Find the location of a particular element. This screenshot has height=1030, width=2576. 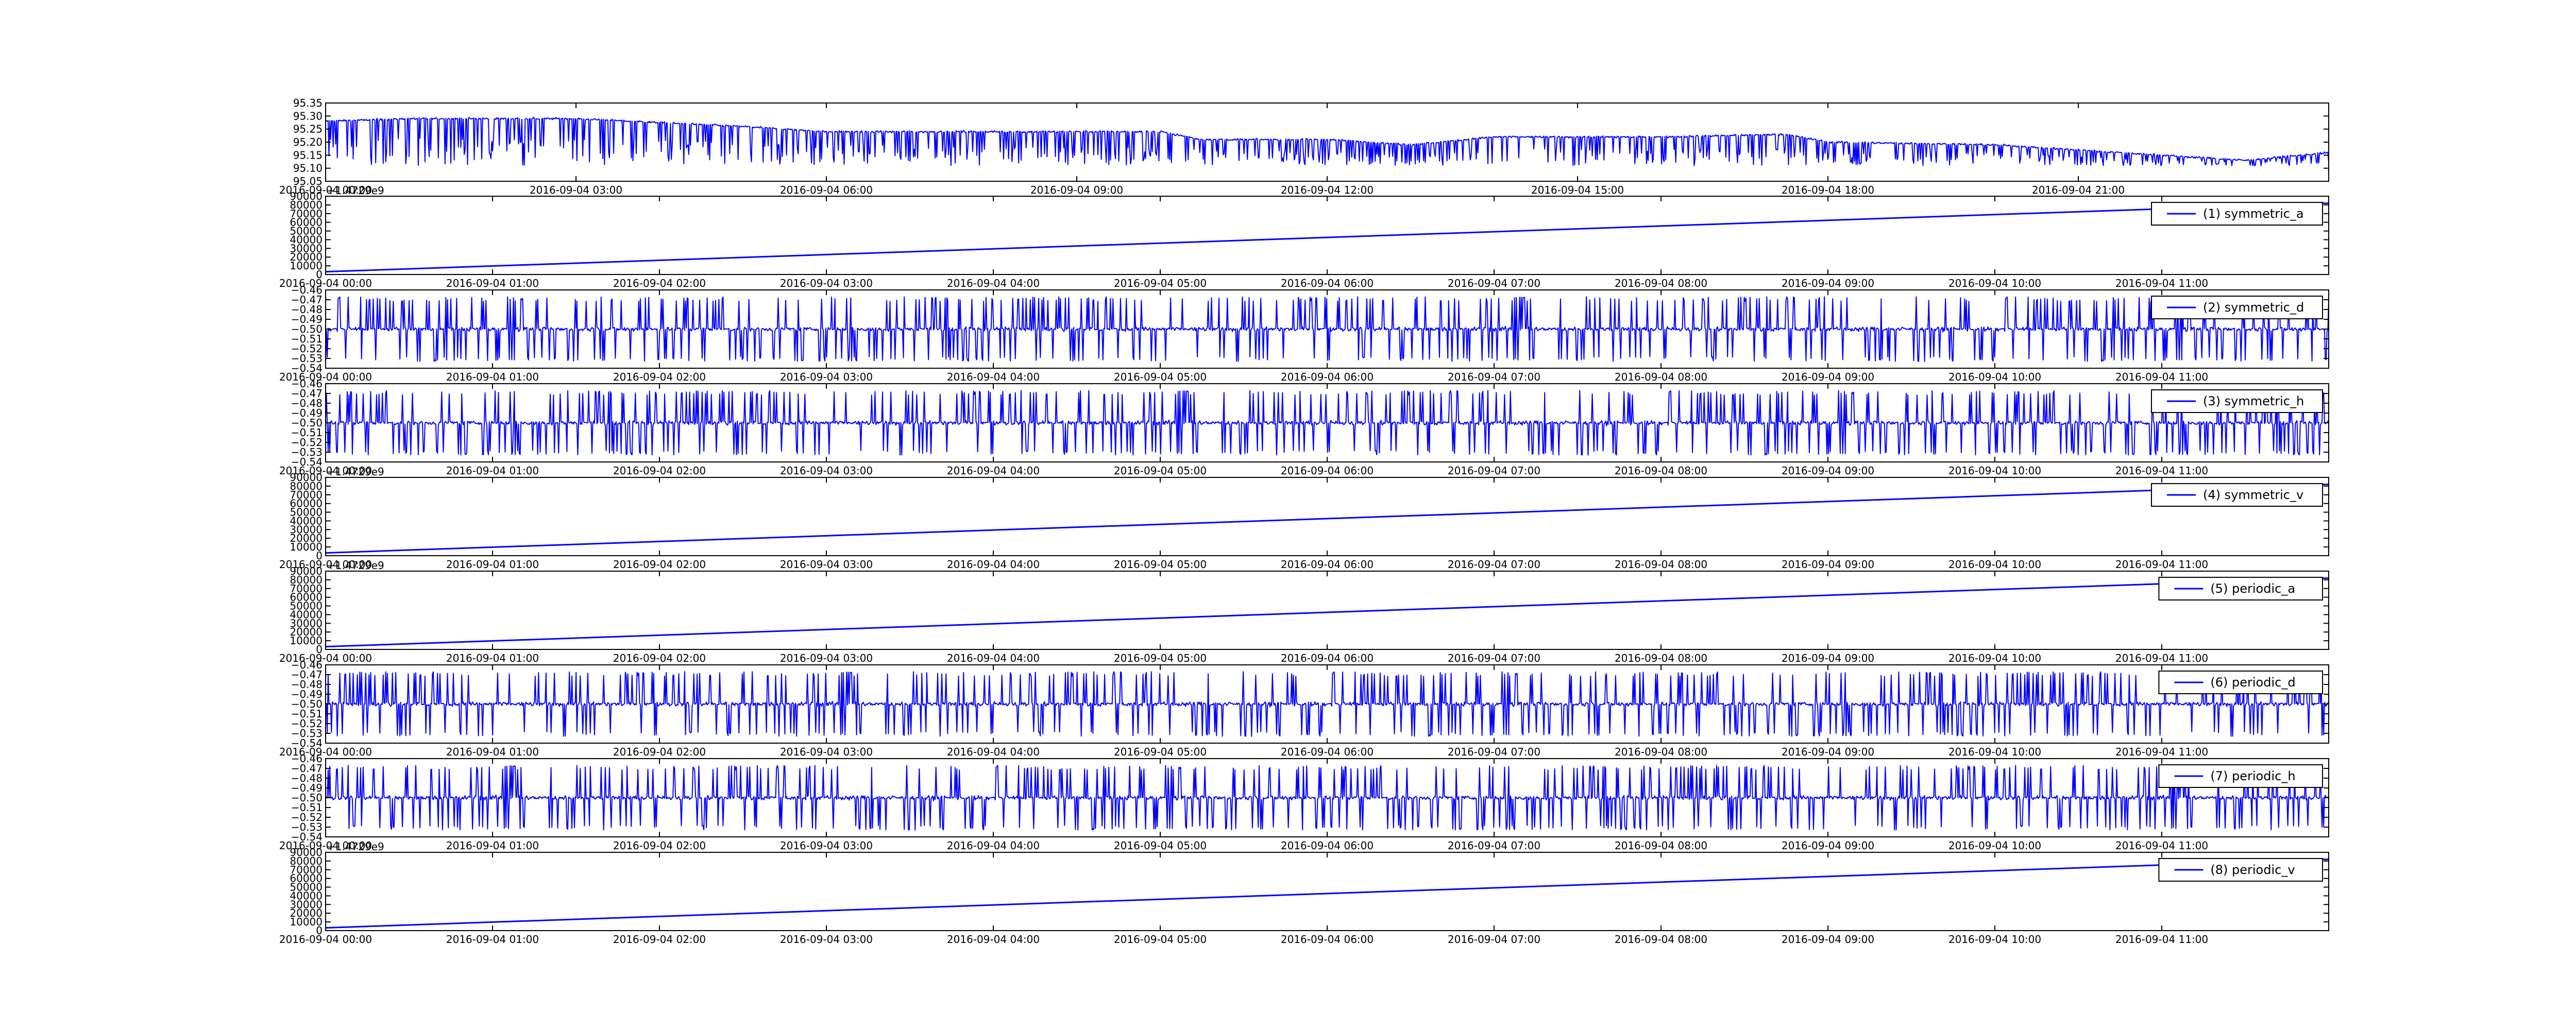

legend: (7) periodic_h is located at coordinates (2240, 776).